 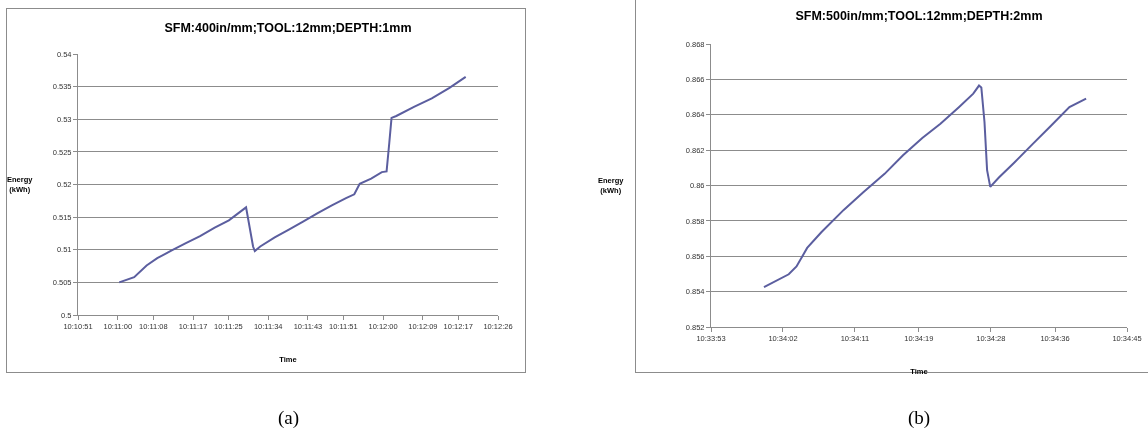 What do you see at coordinates (289, 418) in the screenshot?
I see `text: (a)` at bounding box center [289, 418].